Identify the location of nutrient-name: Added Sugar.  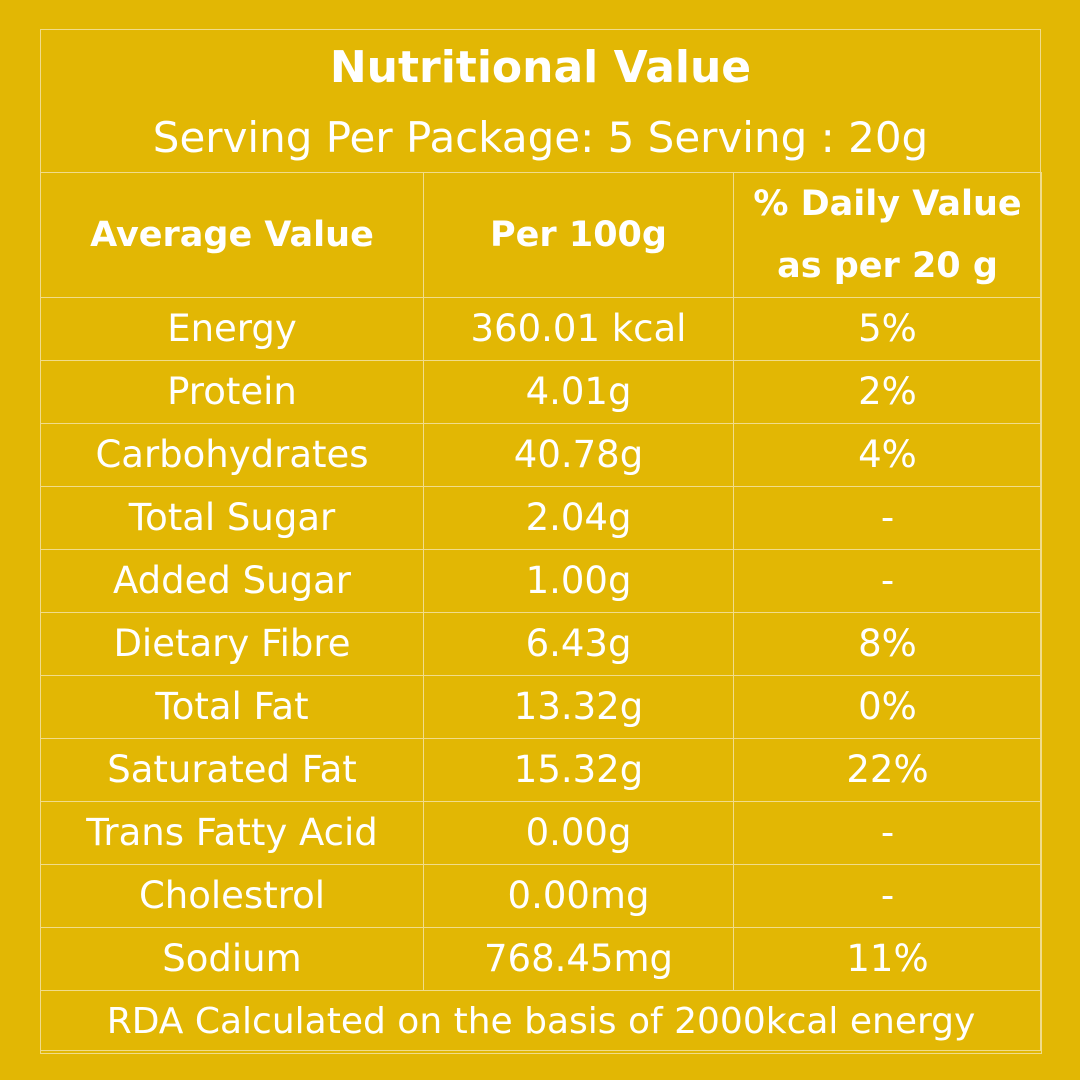
(232, 581).